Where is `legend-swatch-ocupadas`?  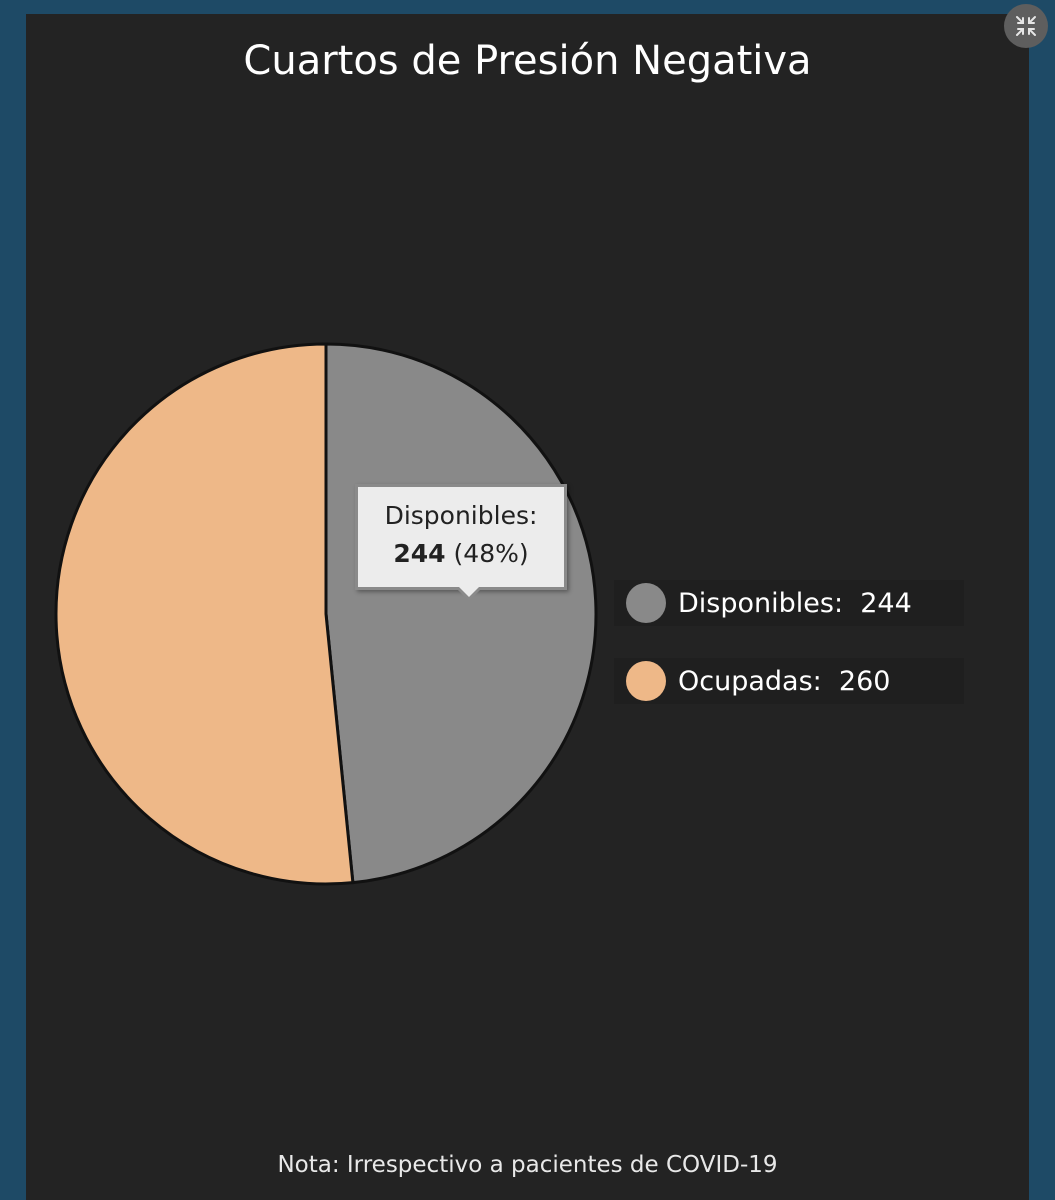 legend-swatch-ocupadas is located at coordinates (646, 681).